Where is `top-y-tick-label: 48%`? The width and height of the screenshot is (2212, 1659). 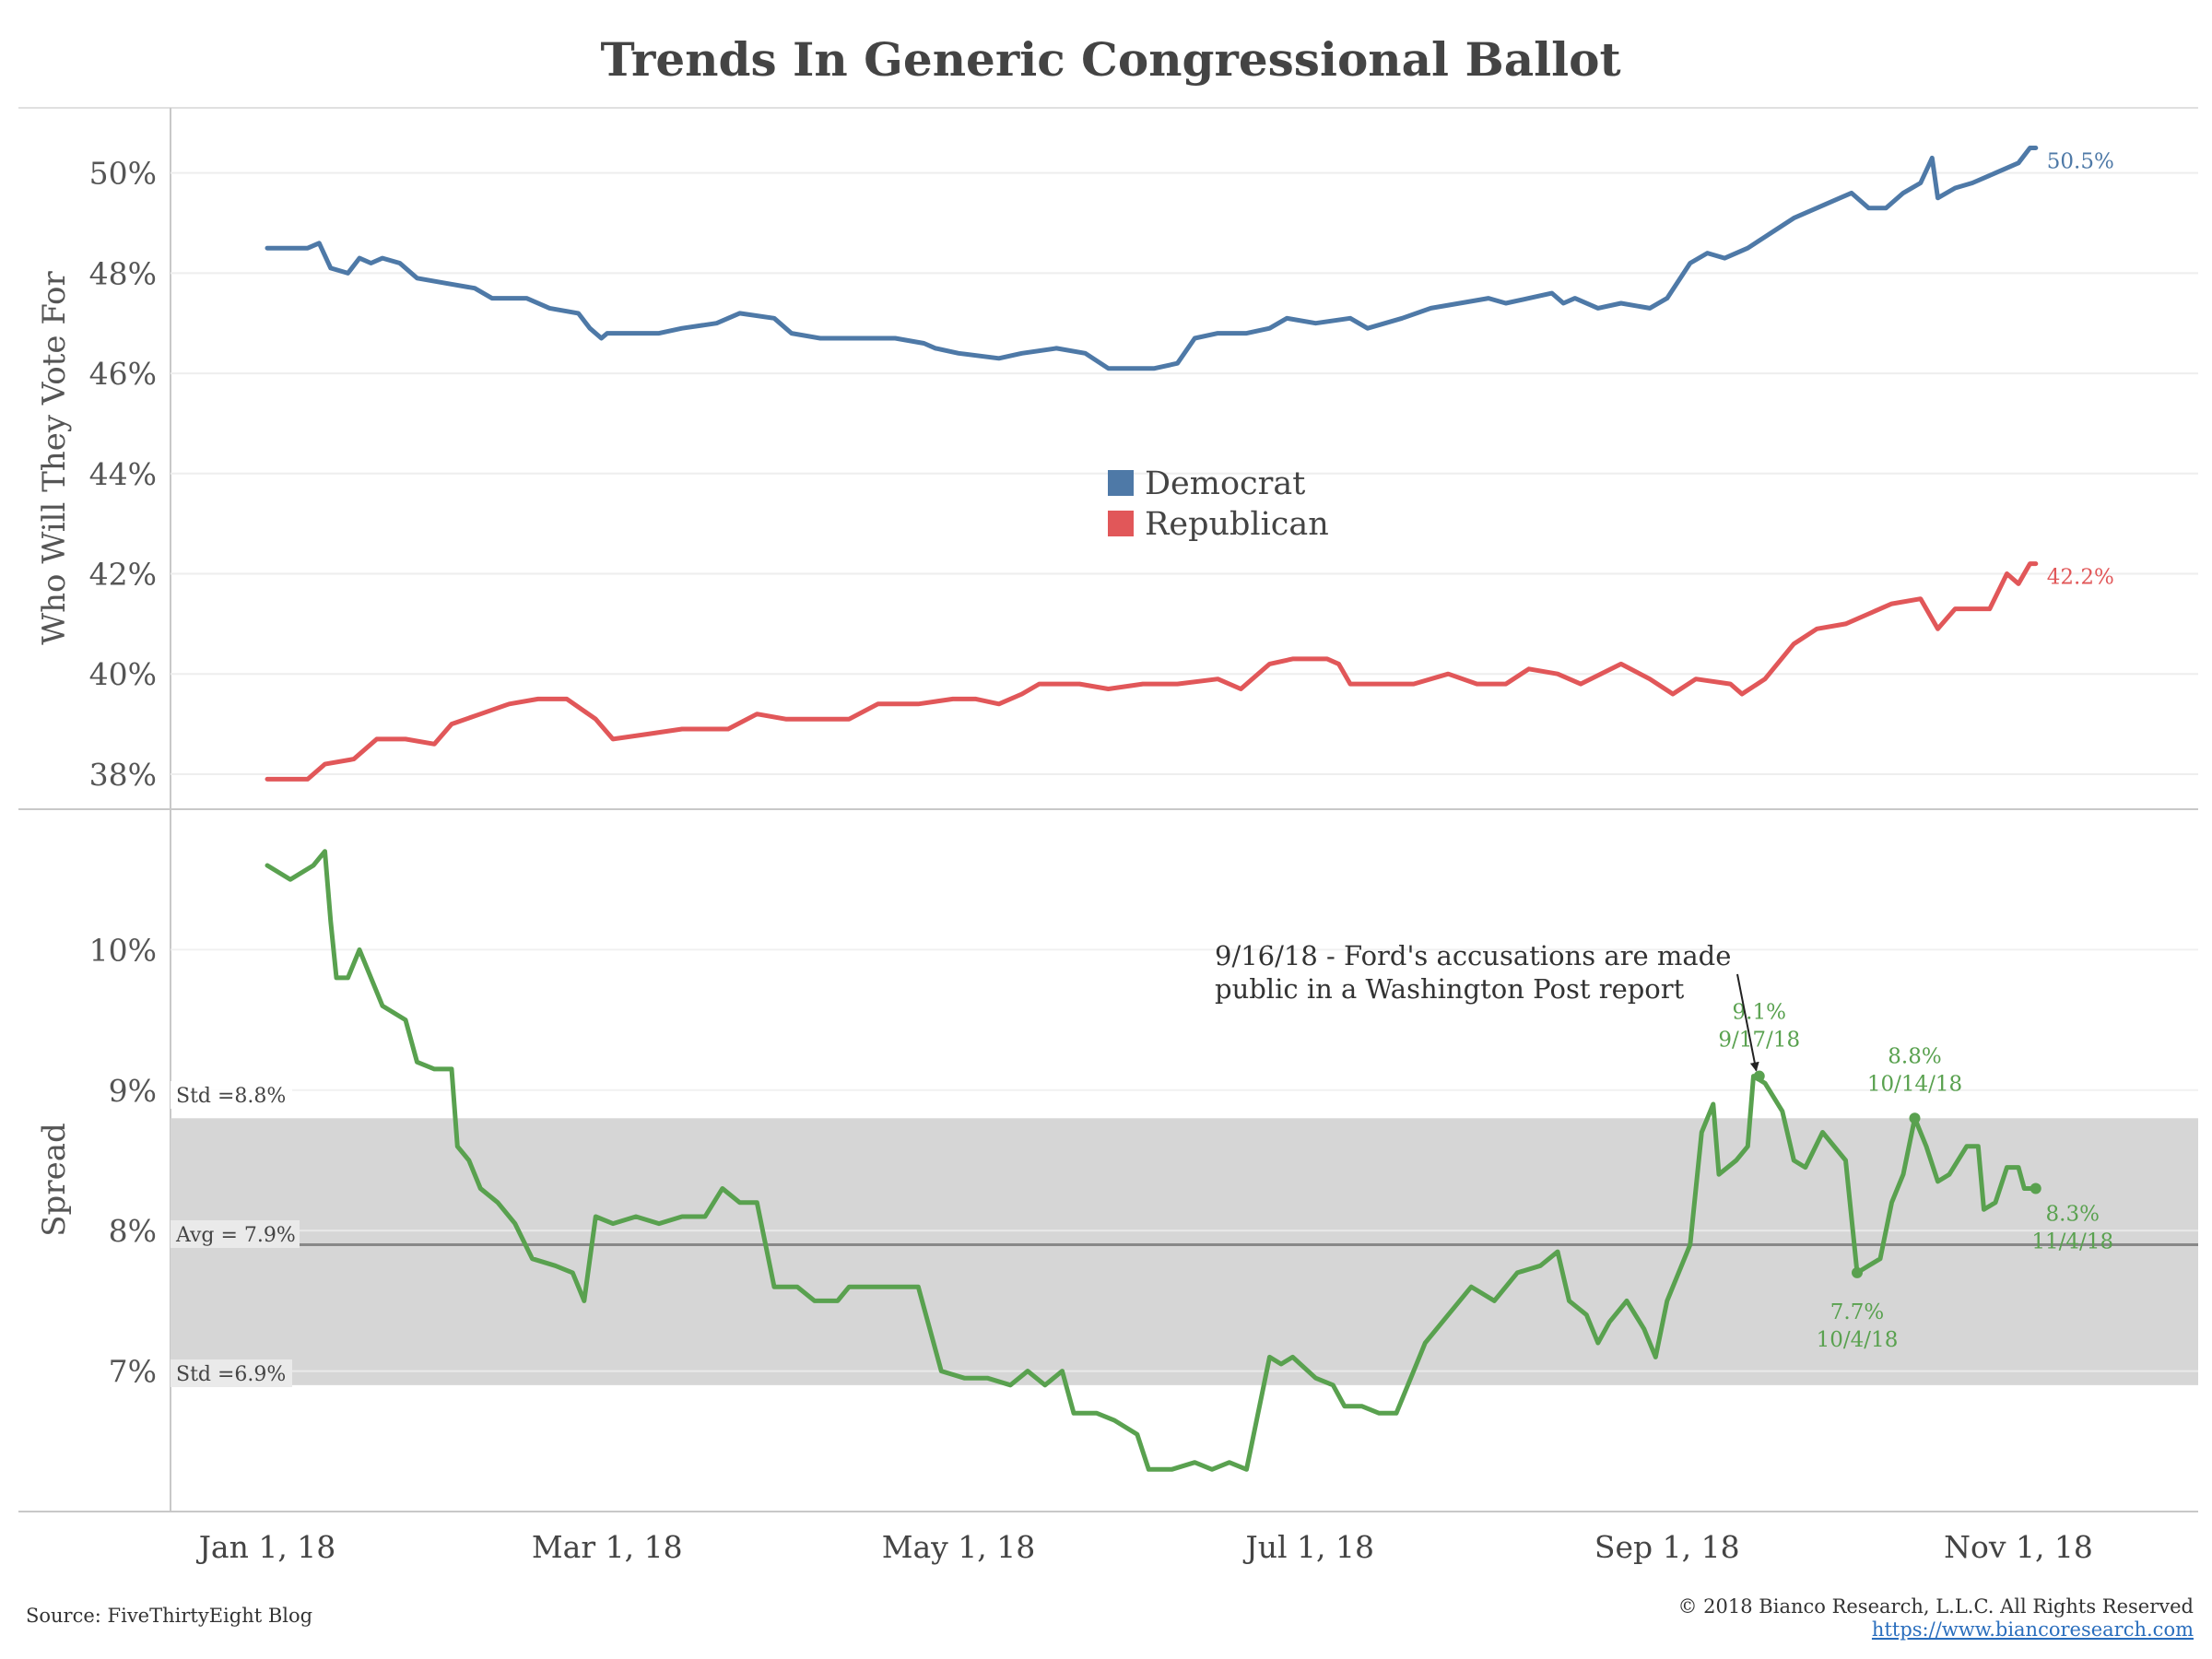 top-y-tick-label: 48% is located at coordinates (123, 273).